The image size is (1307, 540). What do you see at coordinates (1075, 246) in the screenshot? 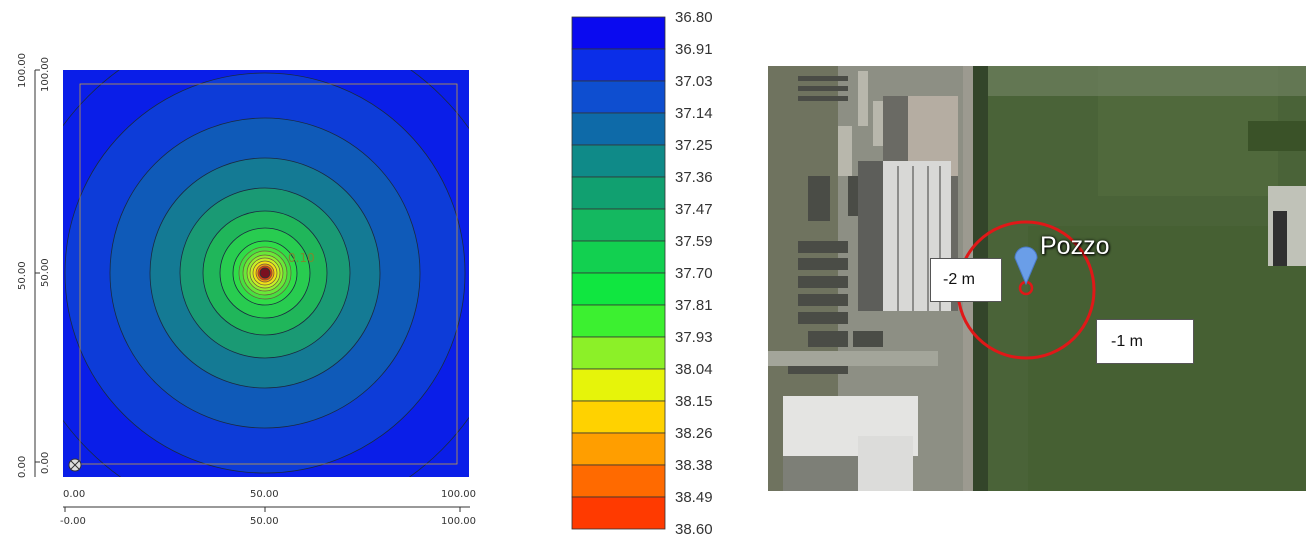
I see `well-name-label: Pozzo` at bounding box center [1075, 246].